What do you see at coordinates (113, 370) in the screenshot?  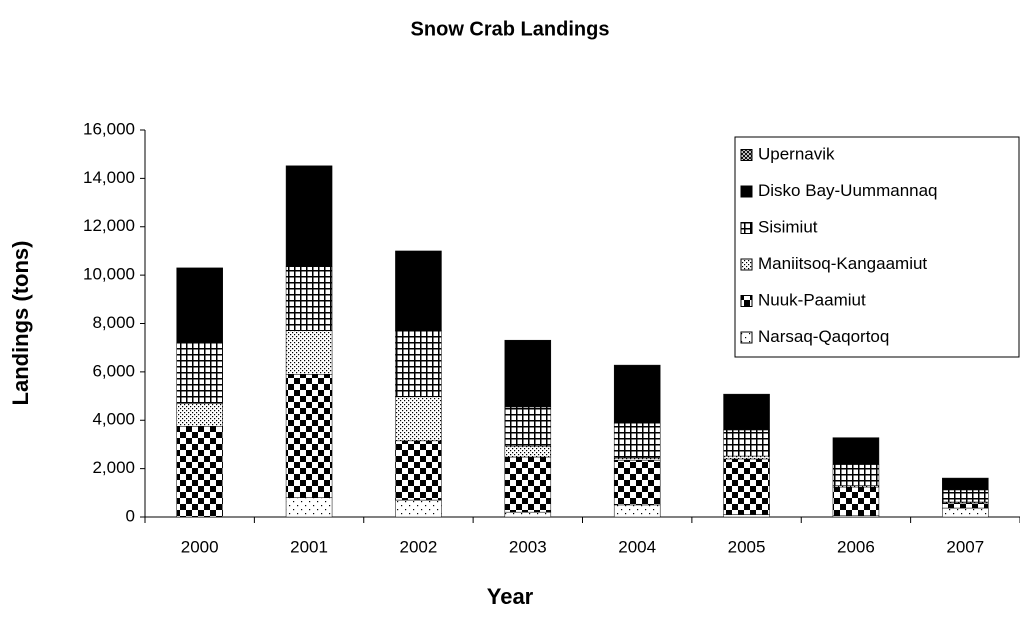 I see `y-tick-label: 6,000` at bounding box center [113, 370].